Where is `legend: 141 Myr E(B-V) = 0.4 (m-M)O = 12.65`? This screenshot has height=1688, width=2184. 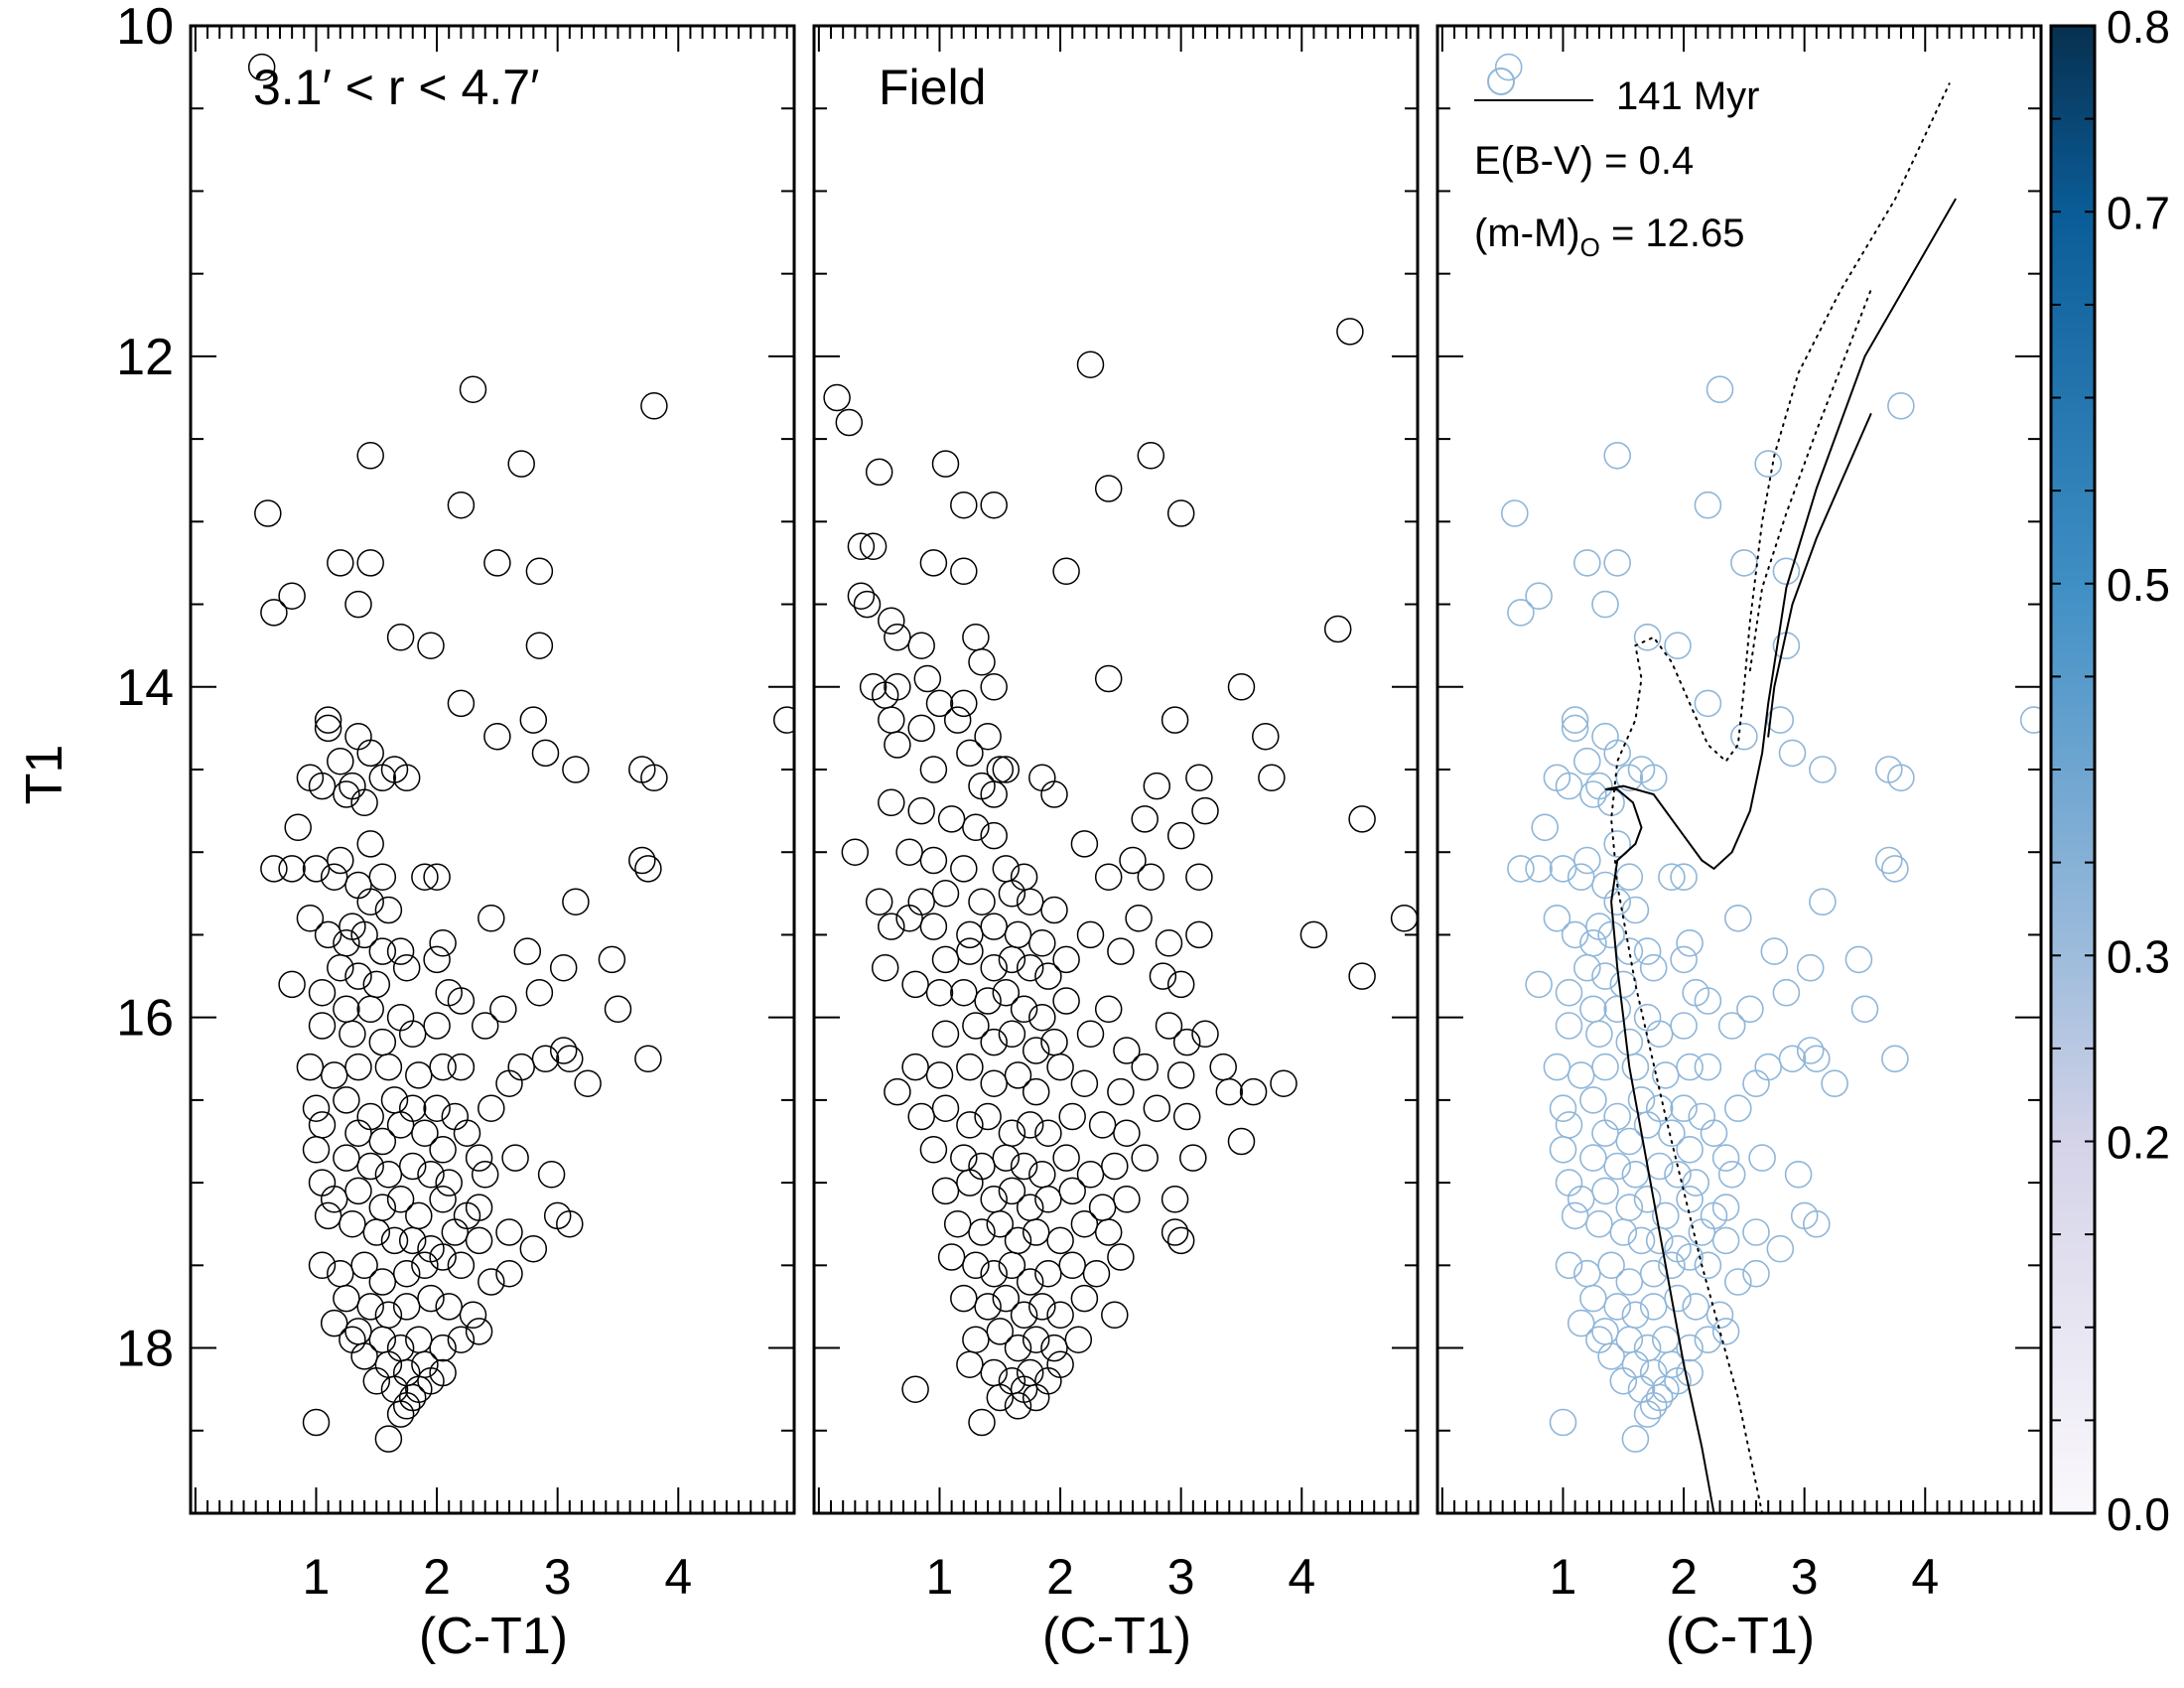
legend: 141 Myr E(B-V) = 0.4 (m-M)O = 12.65 is located at coordinates (1617, 165).